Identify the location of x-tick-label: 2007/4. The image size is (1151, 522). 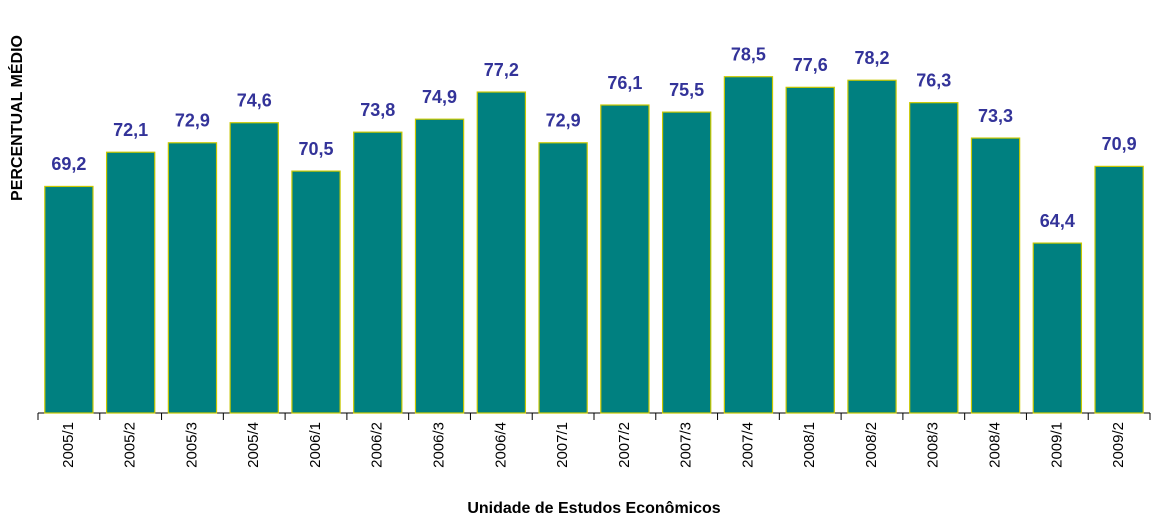
(747, 445).